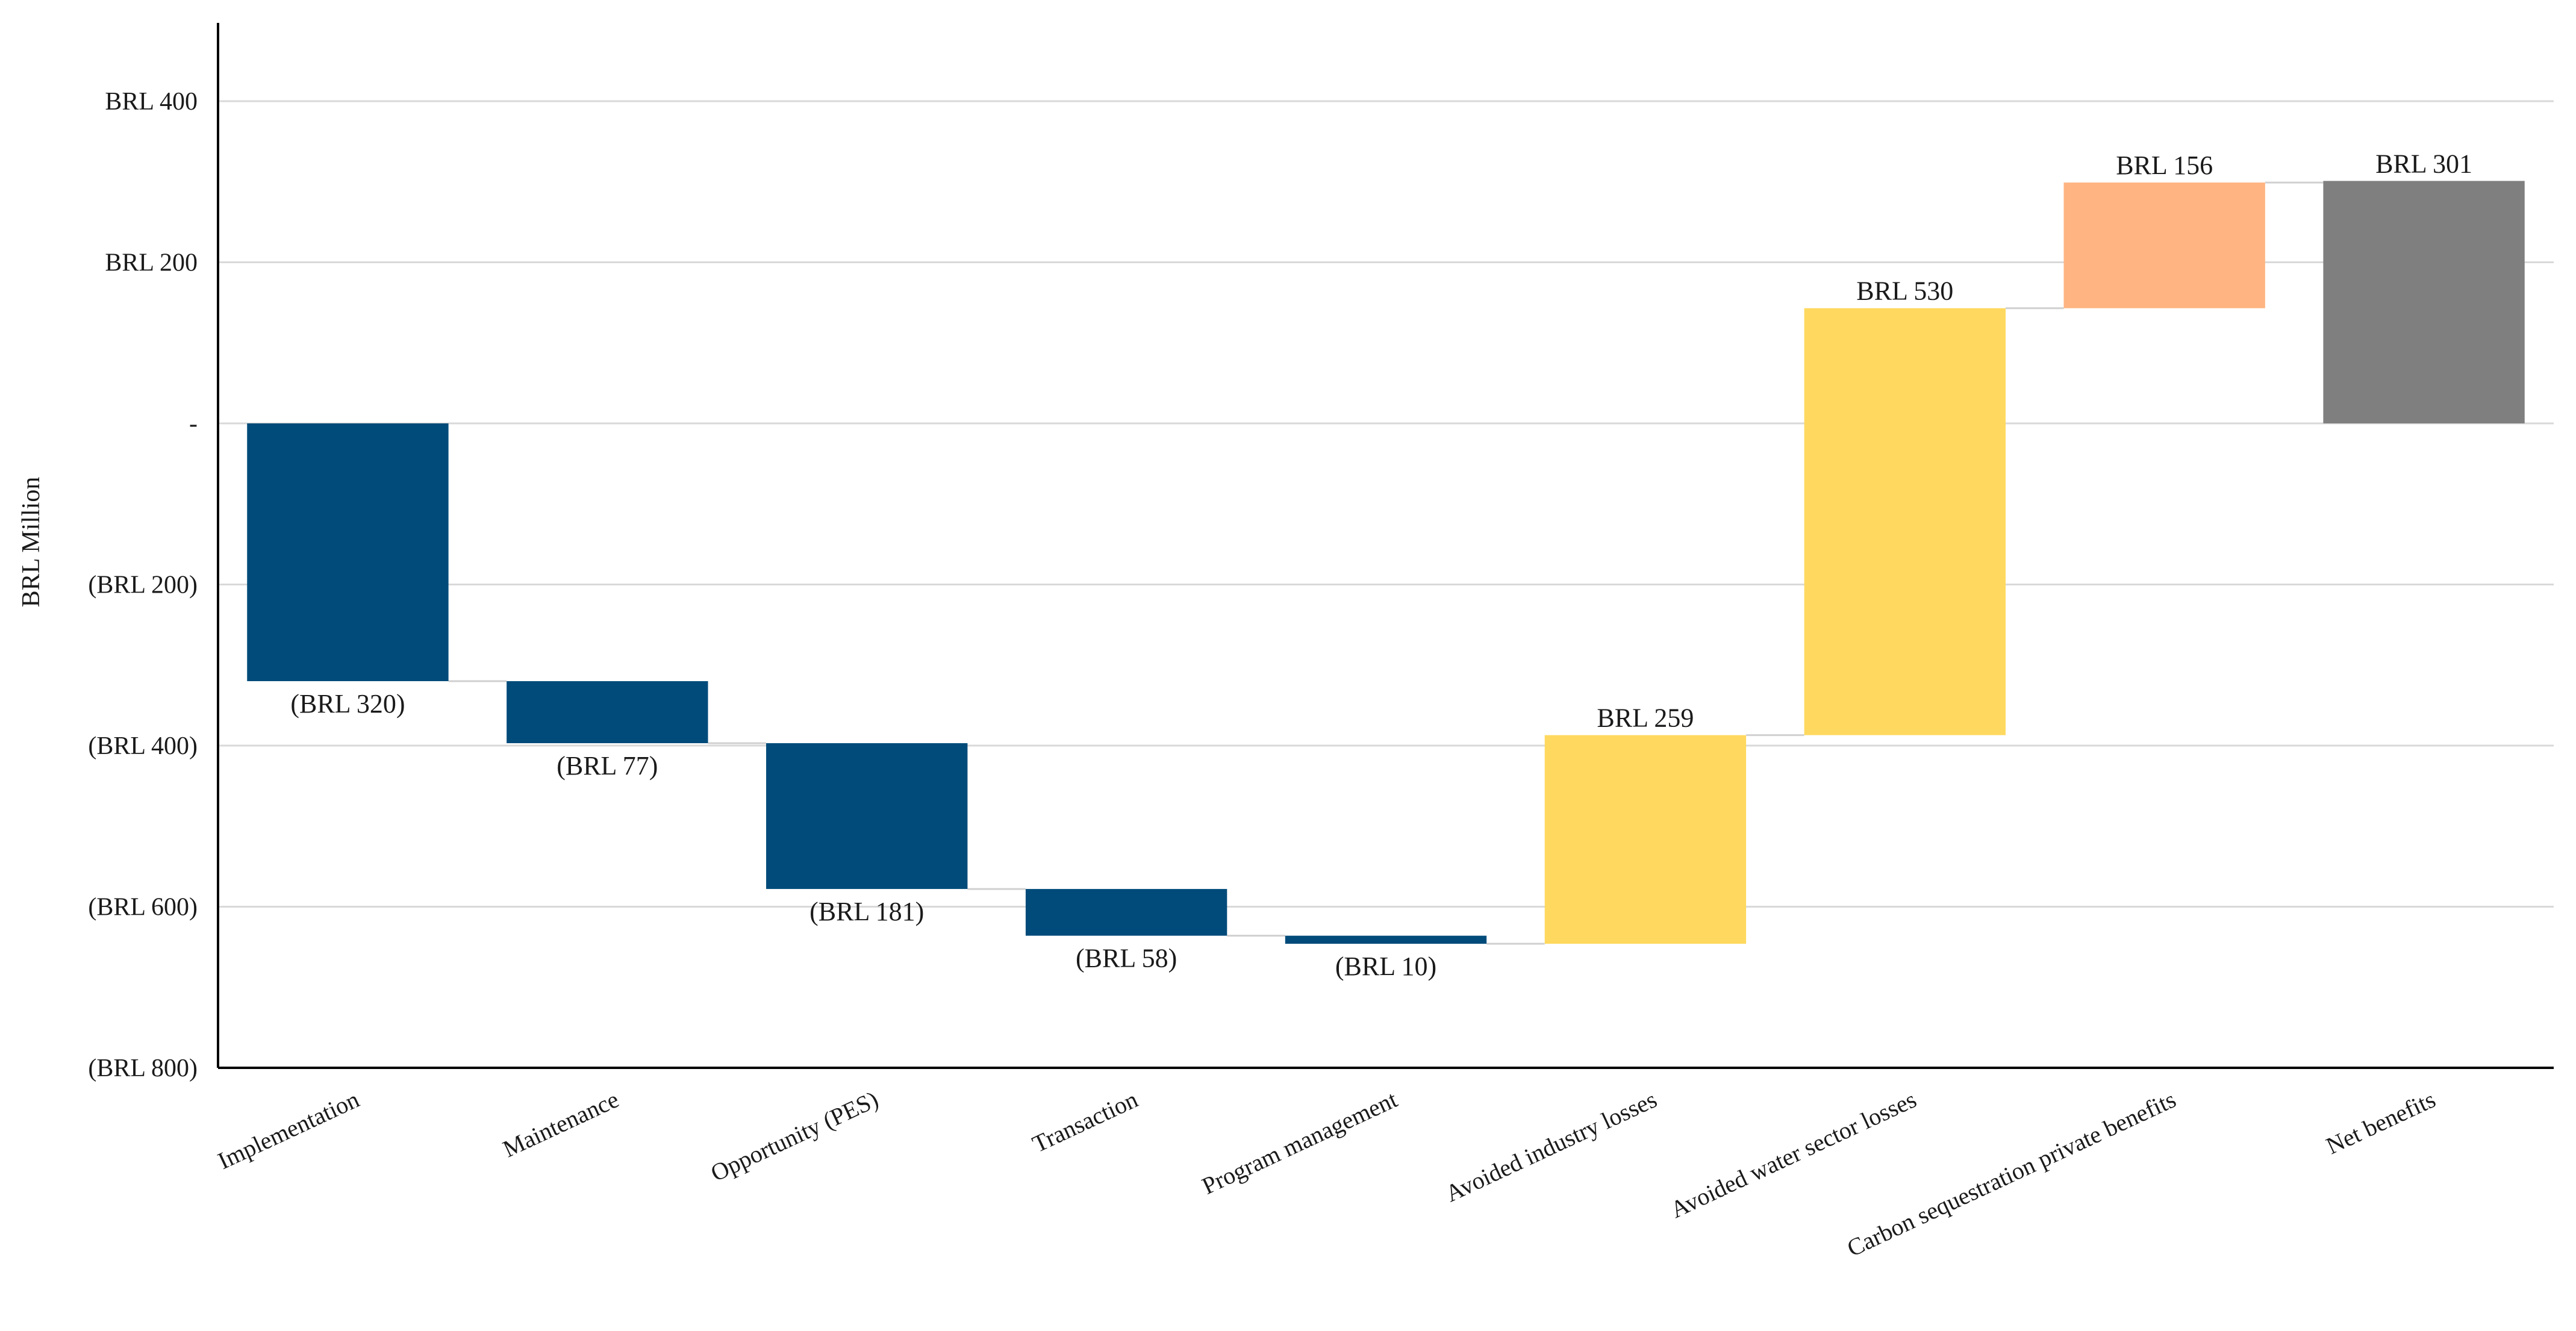  Describe the element at coordinates (561, 1123) in the screenshot. I see `x-category-label: Maintenance` at that location.